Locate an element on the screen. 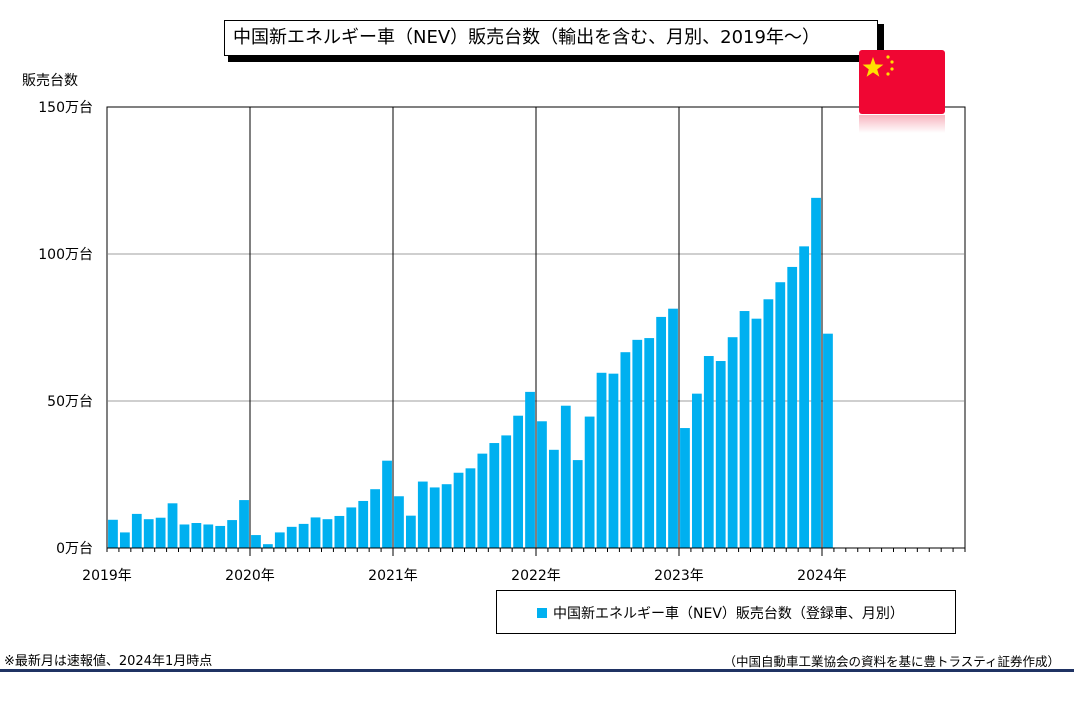 The image size is (1074, 707). x-tick-label: 2021年 is located at coordinates (393, 576).